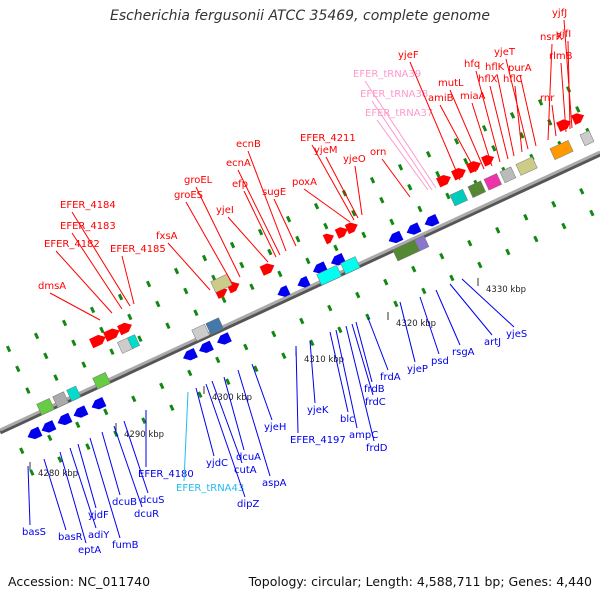 This screenshot has height=600, width=600. What do you see at coordinates (547, 98) in the screenshot?
I see `gene-label-top: rnr` at bounding box center [547, 98].